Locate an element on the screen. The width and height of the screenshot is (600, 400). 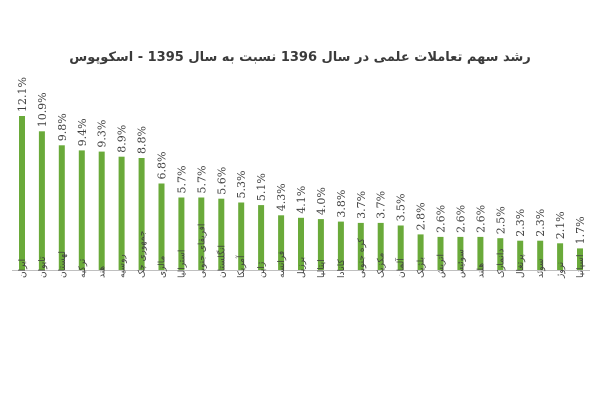
category-label: جمهوری چک is located at coordinates (143, 254).